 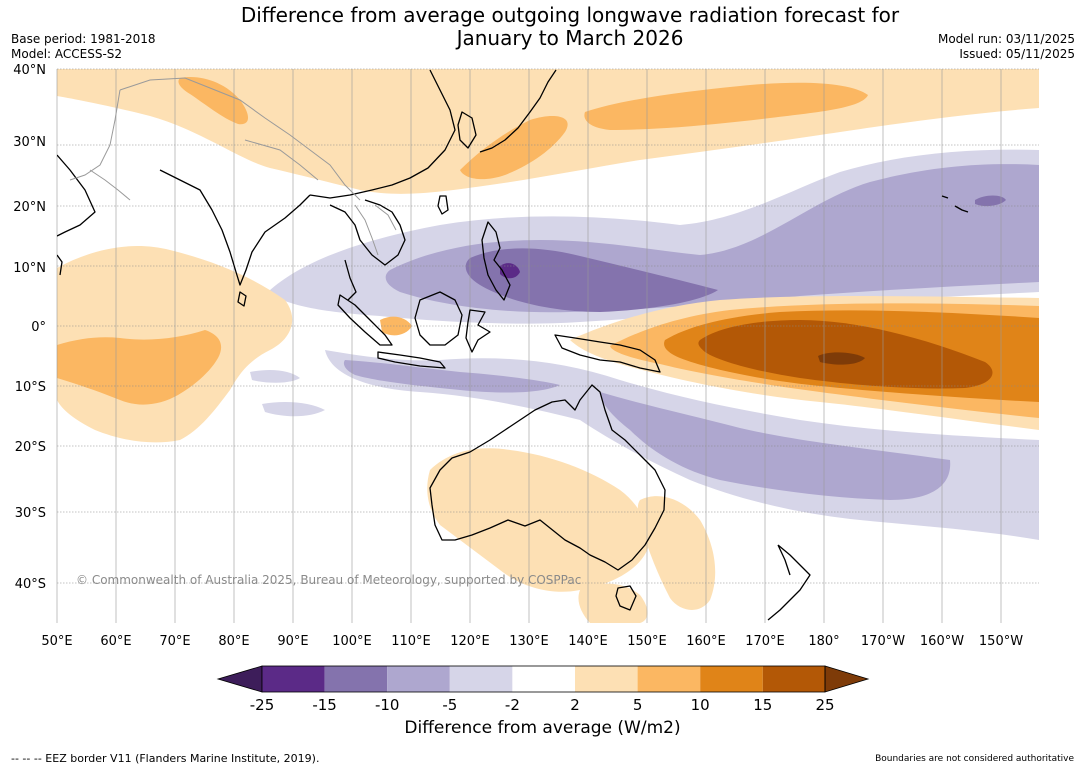 What do you see at coordinates (607, 353) in the screenshot?
I see `coast-new-guinea` at bounding box center [607, 353].